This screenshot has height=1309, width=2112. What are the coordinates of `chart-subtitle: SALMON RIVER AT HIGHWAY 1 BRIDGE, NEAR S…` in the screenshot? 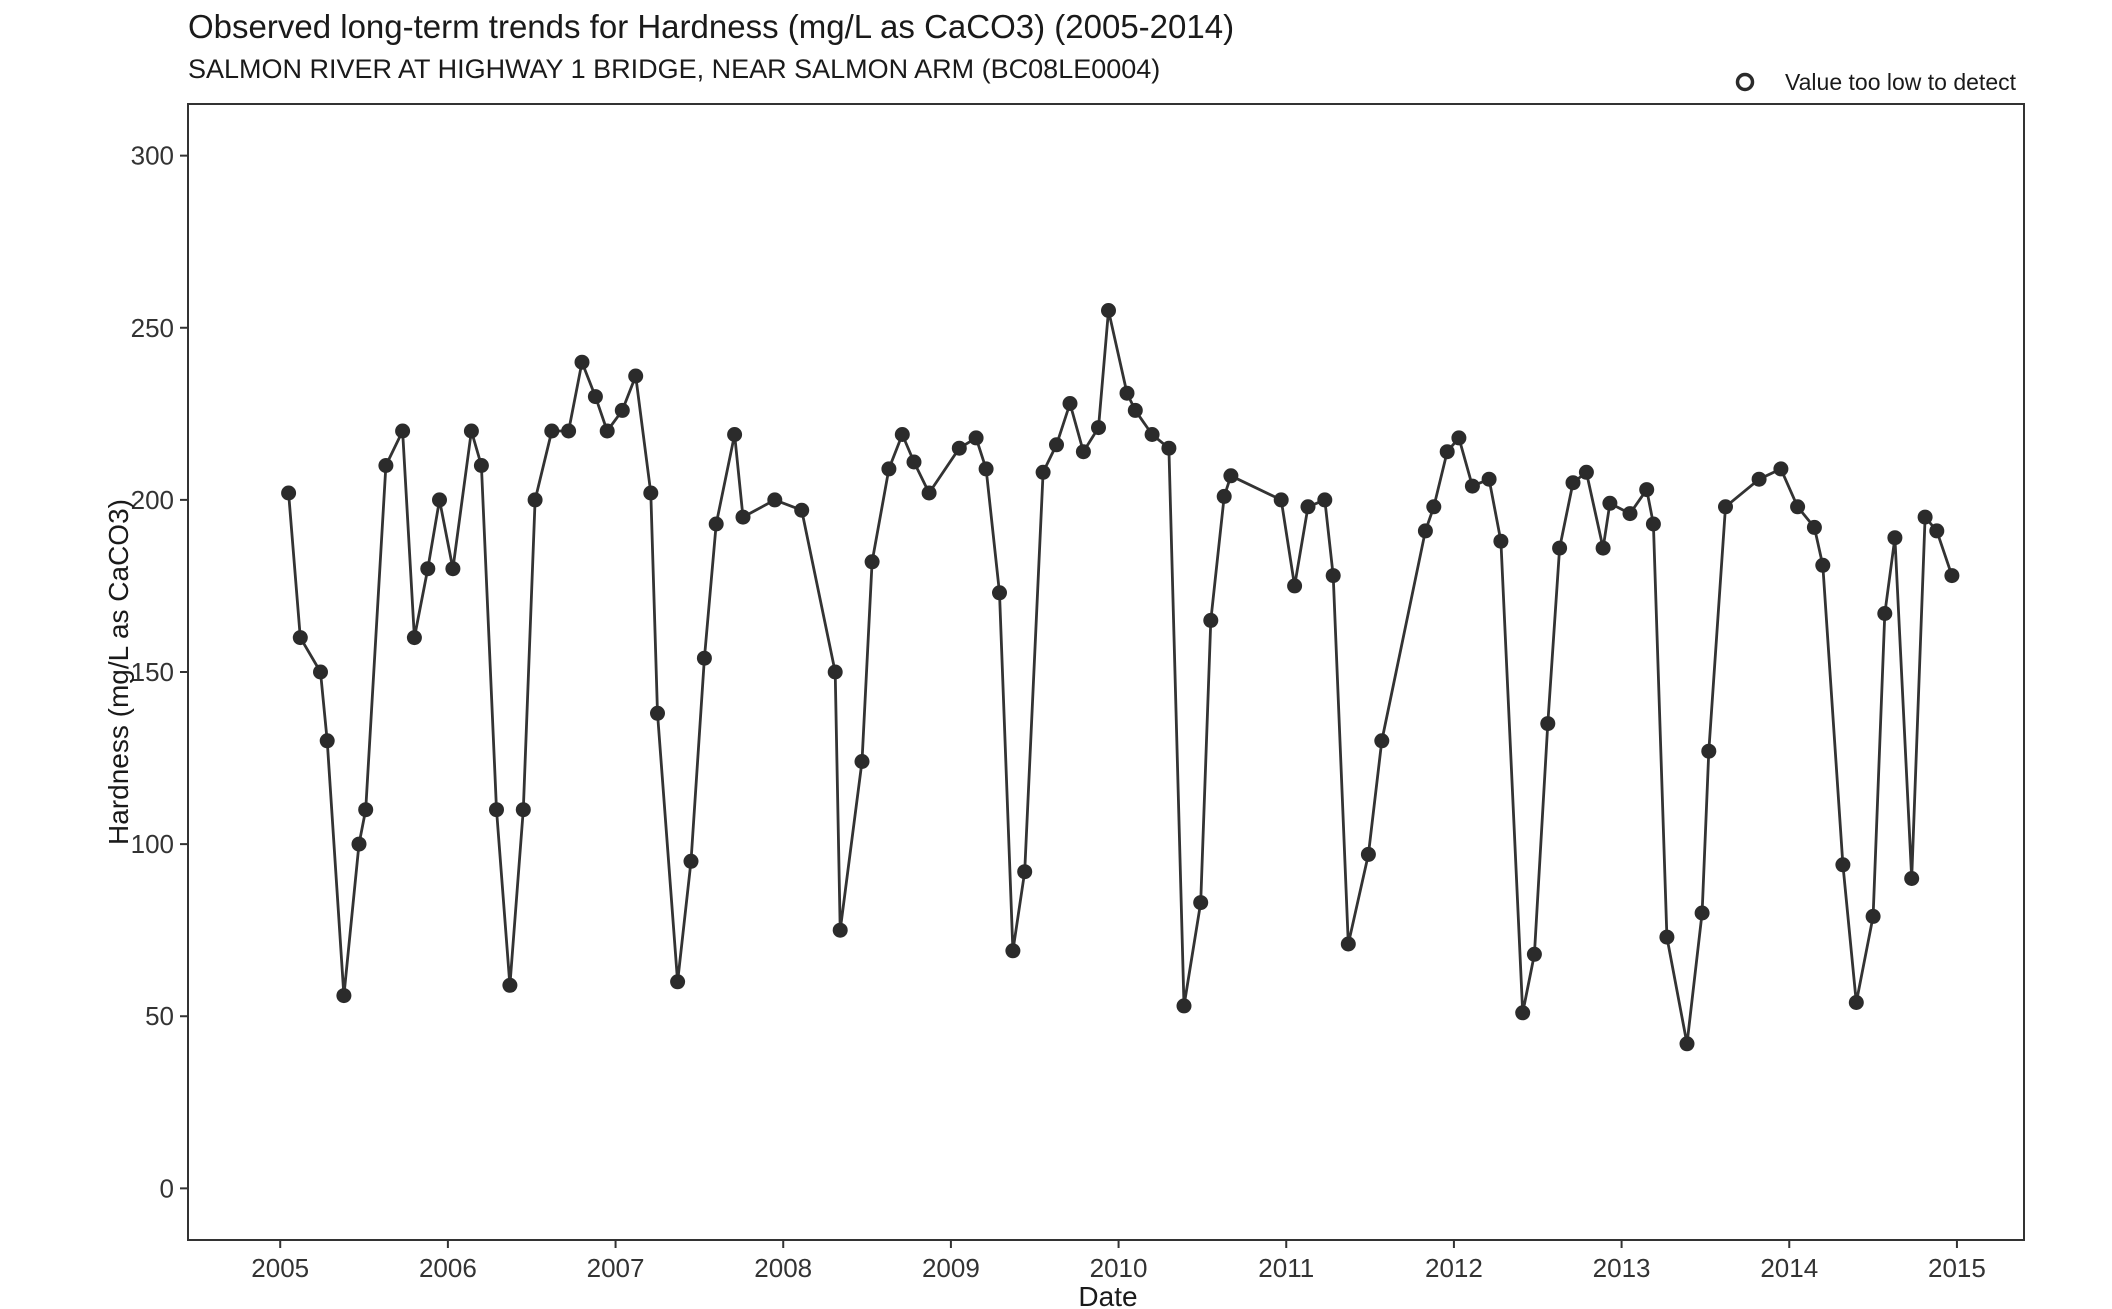 It's located at (674, 69).